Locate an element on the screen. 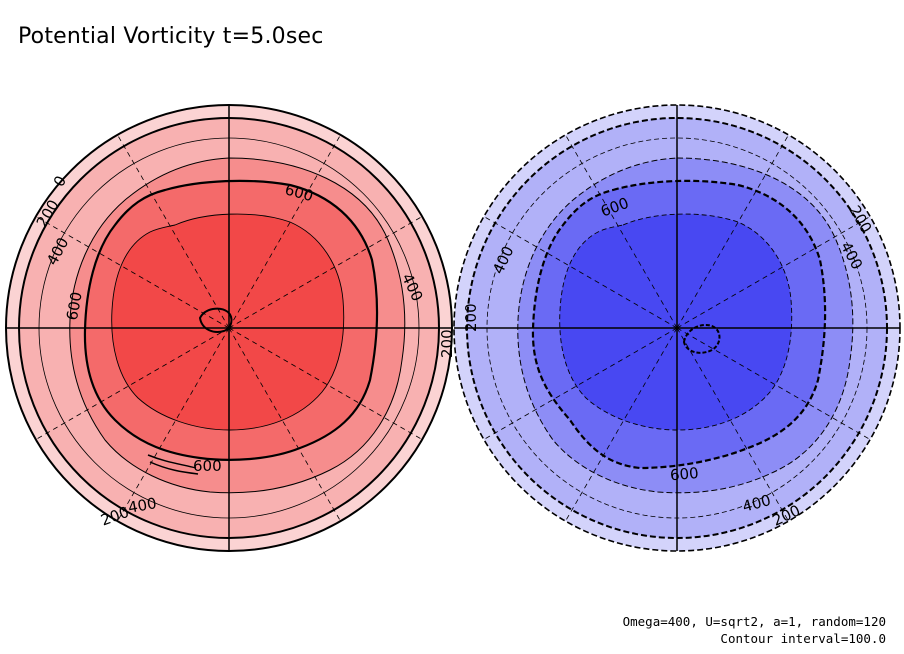 This screenshot has height=654, width=904. left-center-contour is located at coordinates (215, 320).